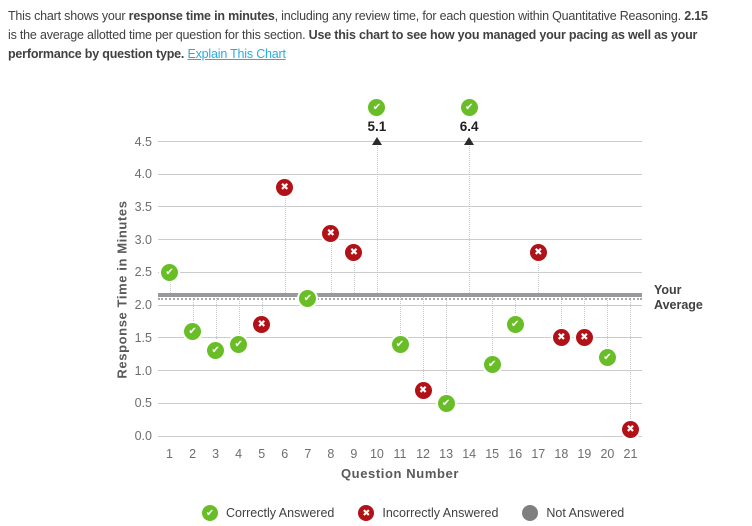  I want to click on x-axis-tick-label: 7, so click(308, 454).